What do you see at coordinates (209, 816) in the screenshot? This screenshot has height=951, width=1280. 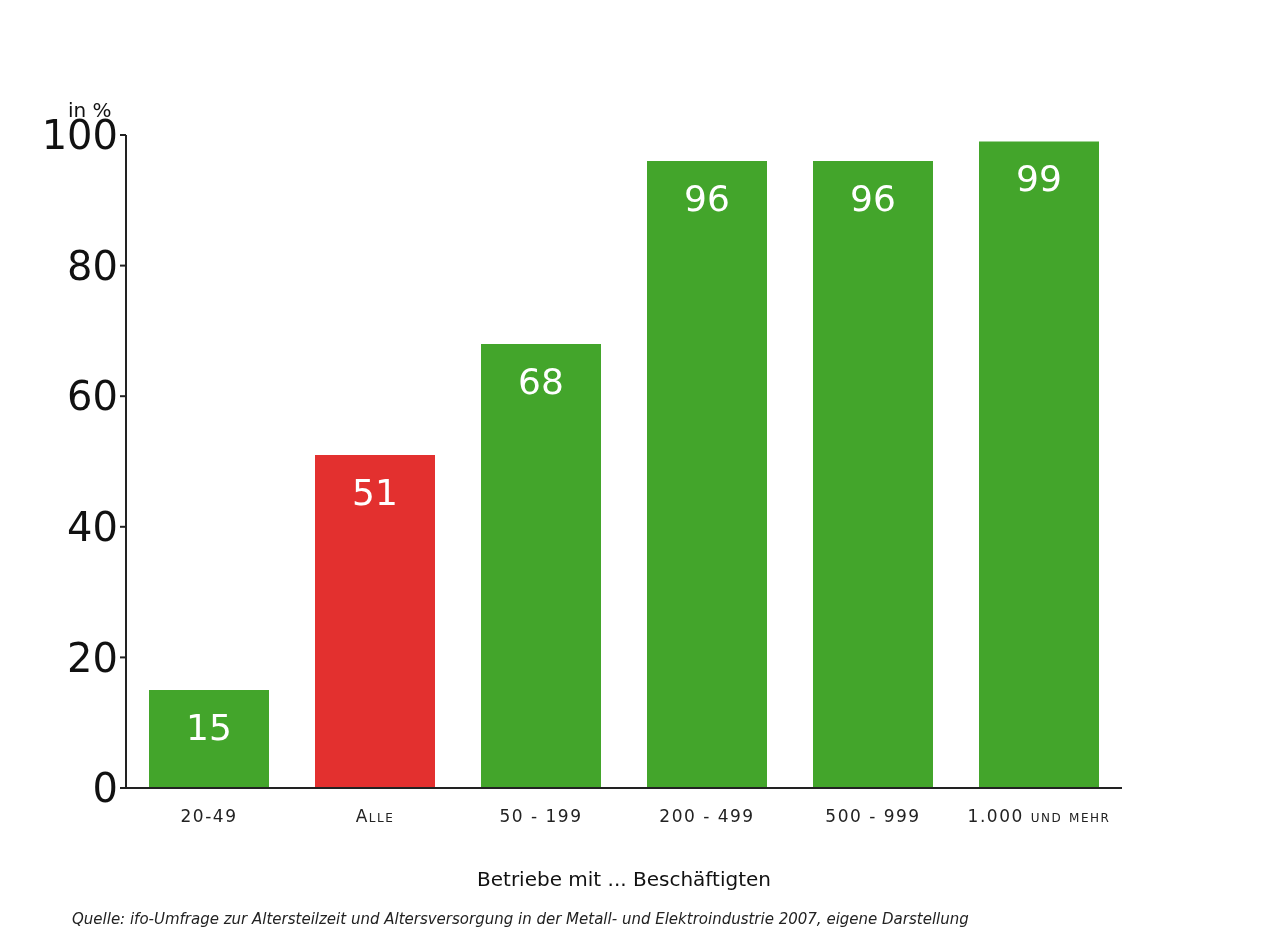 I see `x-tick-label: 20-49` at bounding box center [209, 816].